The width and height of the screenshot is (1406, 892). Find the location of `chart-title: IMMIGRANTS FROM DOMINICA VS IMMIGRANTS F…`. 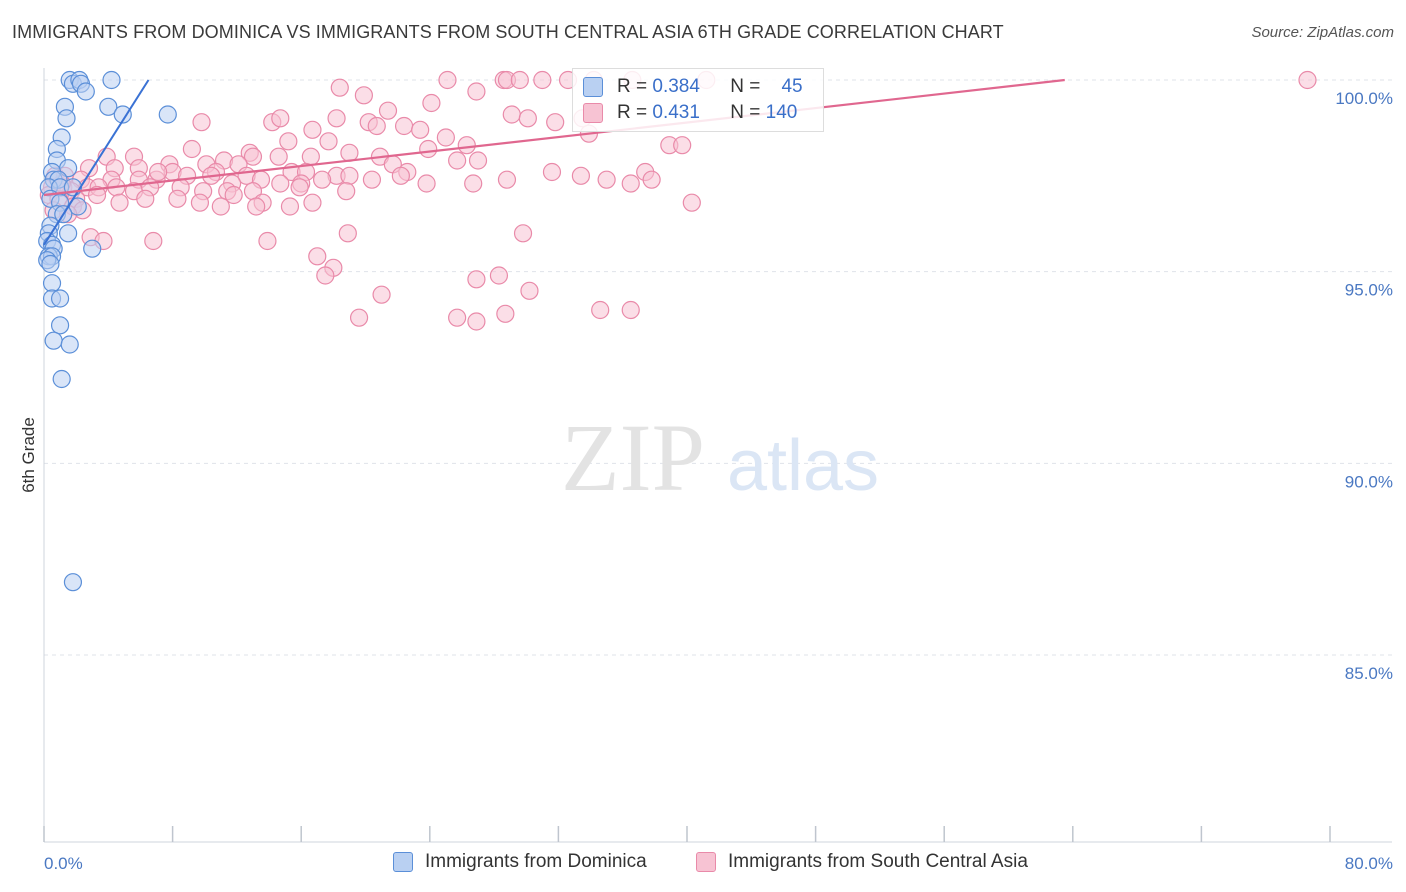

chart-title: IMMIGRANTS FROM DOMINICA VS IMMIGRANTS F… is located at coordinates (508, 32).